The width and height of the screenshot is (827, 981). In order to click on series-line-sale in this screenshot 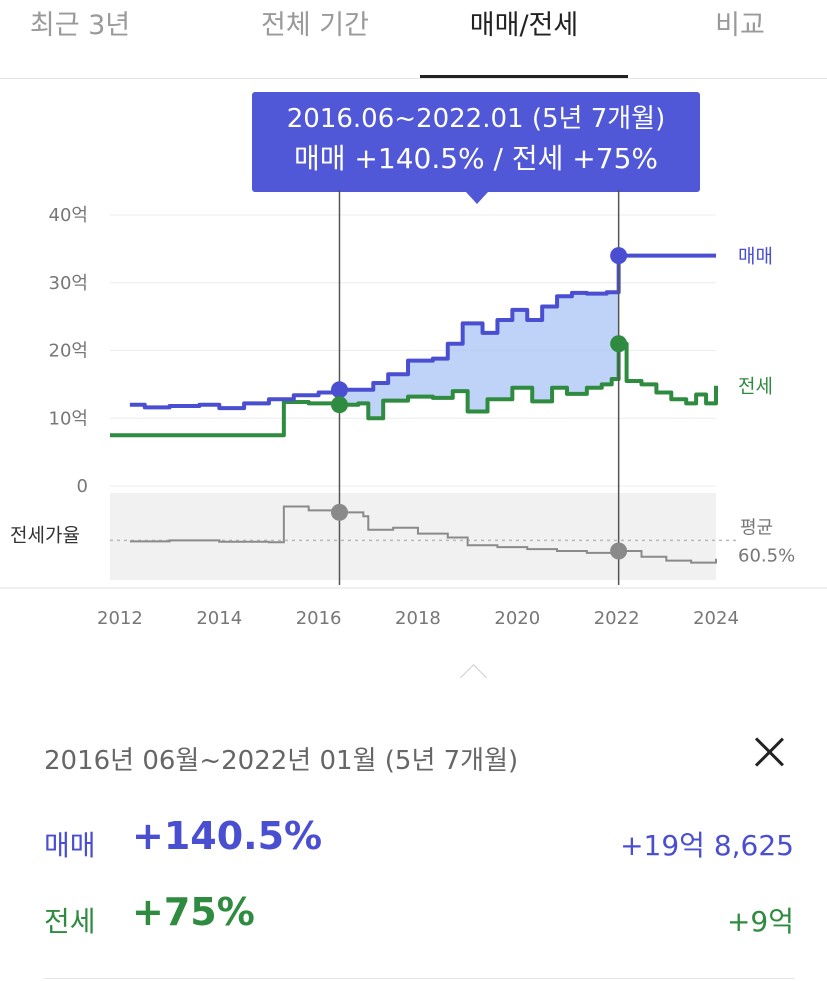, I will do `click(422, 332)`.